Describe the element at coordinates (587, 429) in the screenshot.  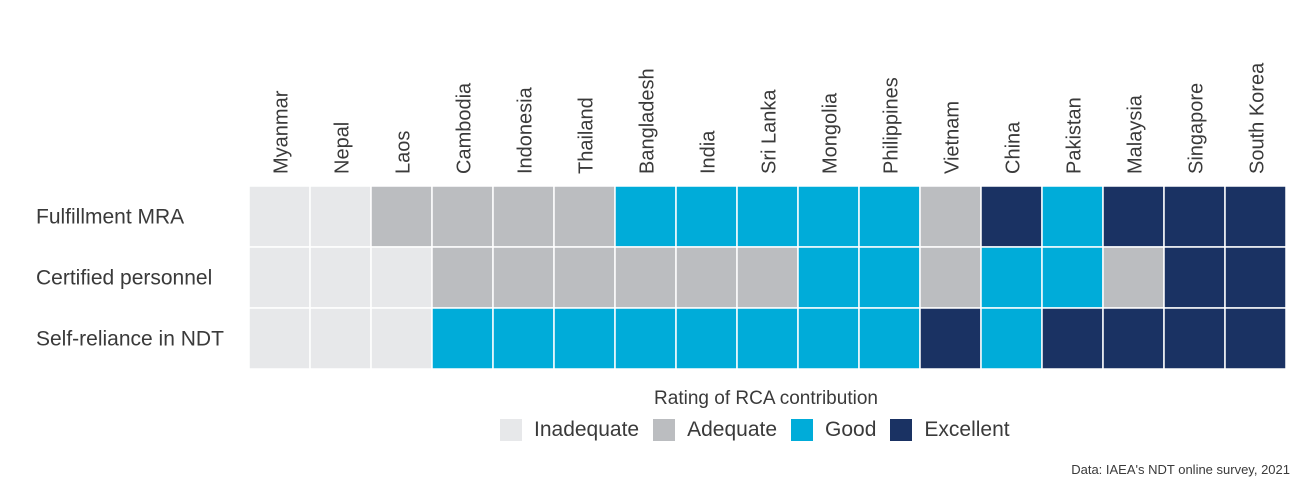
I see `legend-label: Inadequate` at that location.